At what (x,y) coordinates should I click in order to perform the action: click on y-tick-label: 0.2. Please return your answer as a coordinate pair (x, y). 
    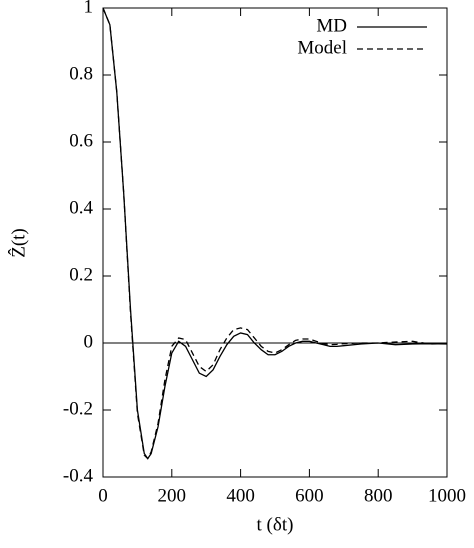
    Looking at the image, I should click on (81, 274).